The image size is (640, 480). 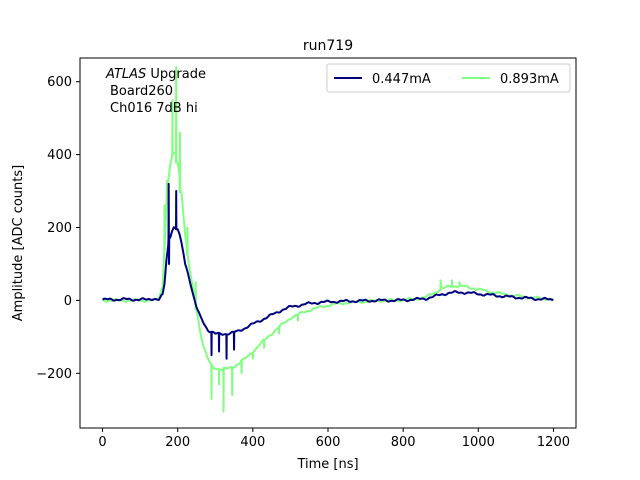 I want to click on y-tick-label: 600, so click(x=59, y=82).